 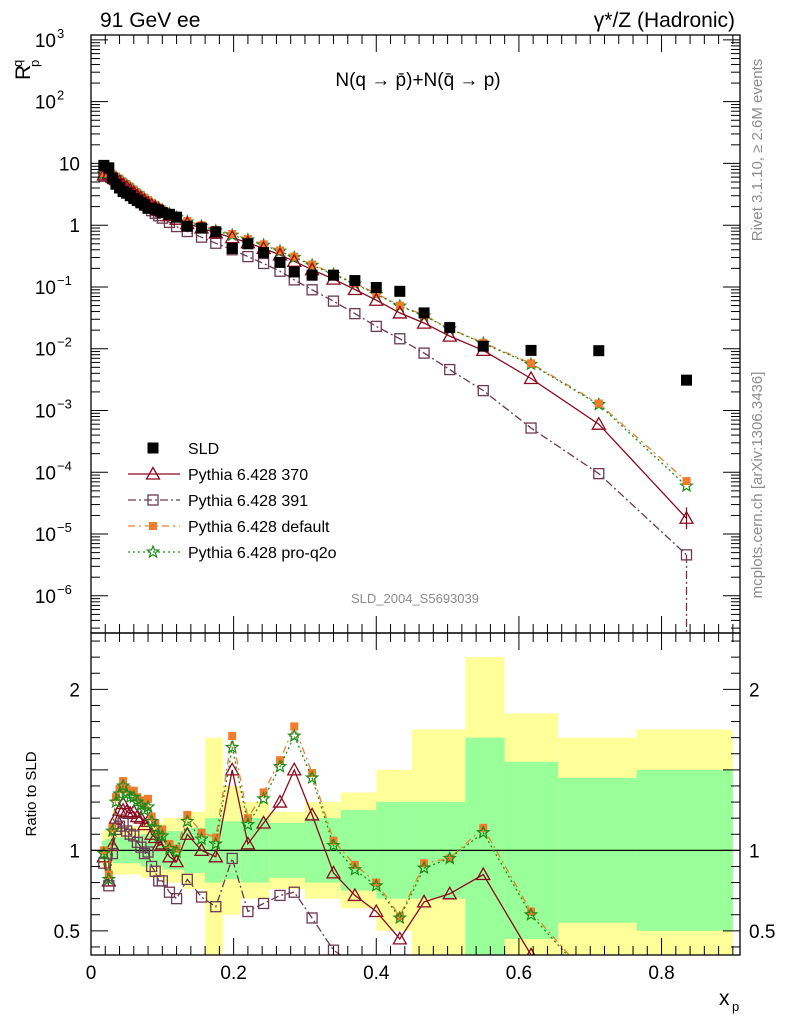 What do you see at coordinates (74, 226) in the screenshot?
I see `y-tick-label: 1` at bounding box center [74, 226].